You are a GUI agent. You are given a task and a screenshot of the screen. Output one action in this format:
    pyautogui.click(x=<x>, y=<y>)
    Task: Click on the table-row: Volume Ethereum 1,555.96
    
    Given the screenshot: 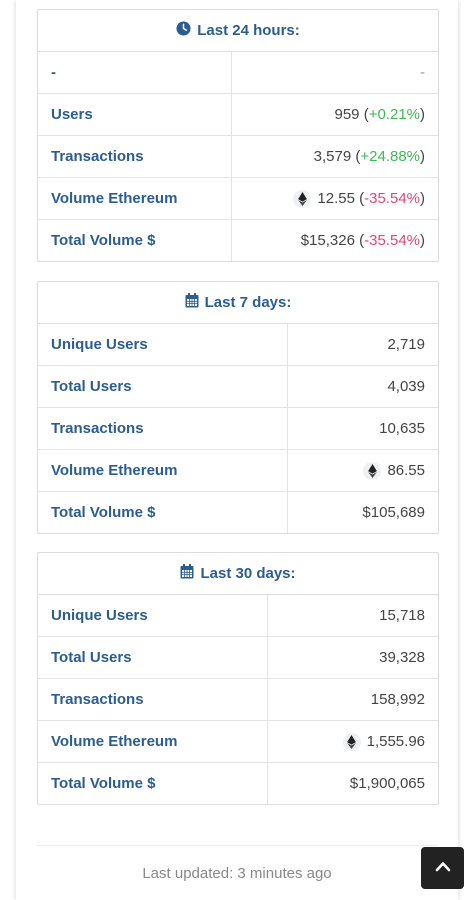 What is the action you would take?
    pyautogui.click(x=238, y=742)
    